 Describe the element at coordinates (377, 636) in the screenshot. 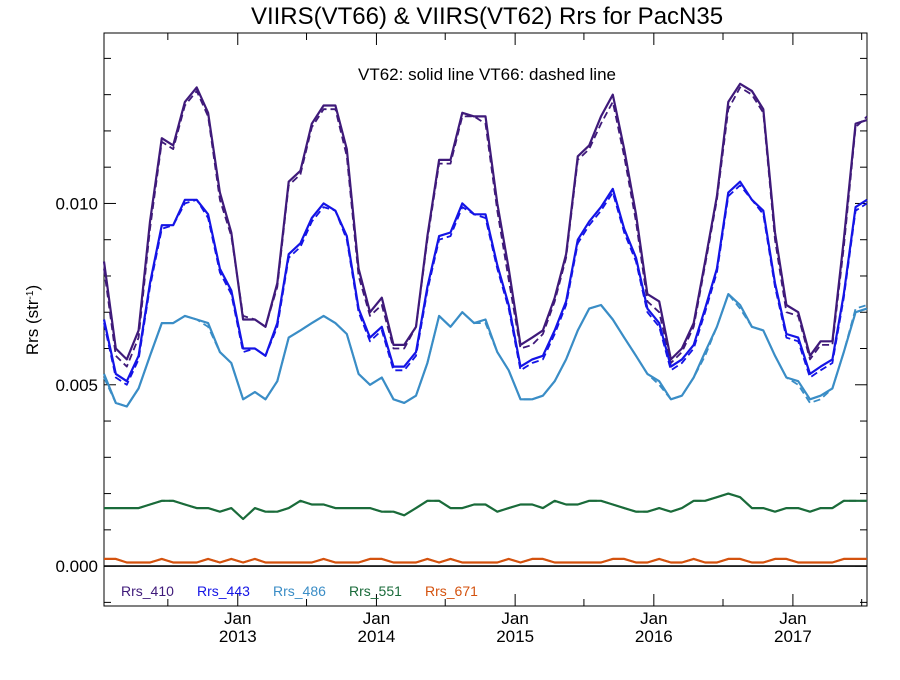

I see `x-tick-label-year: 2014` at that location.